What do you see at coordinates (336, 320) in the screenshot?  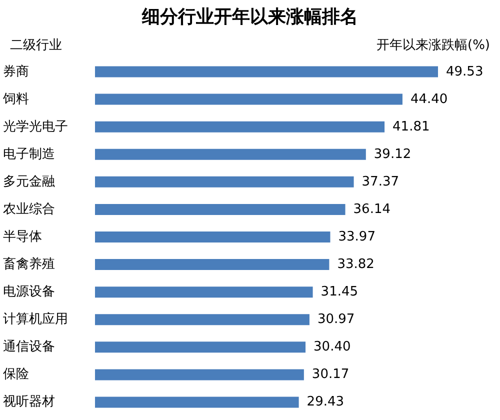 I see `data-label: 30.97` at bounding box center [336, 320].